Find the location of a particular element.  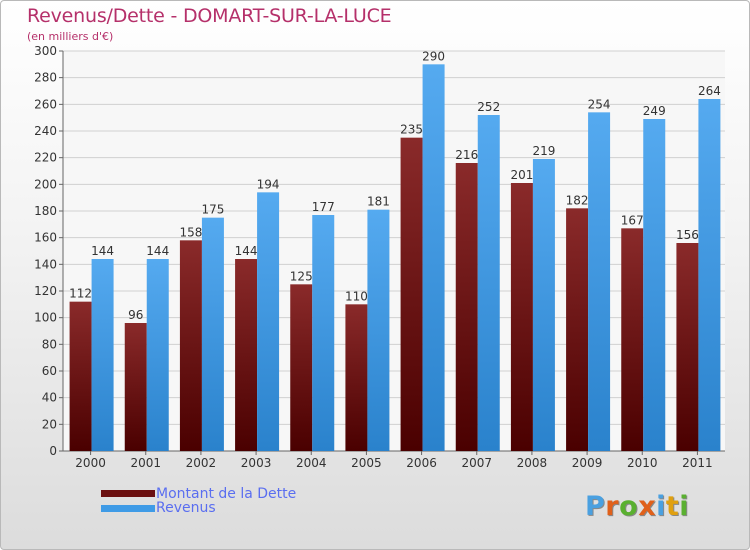

data-label-dette: 110 is located at coordinates (356, 296).